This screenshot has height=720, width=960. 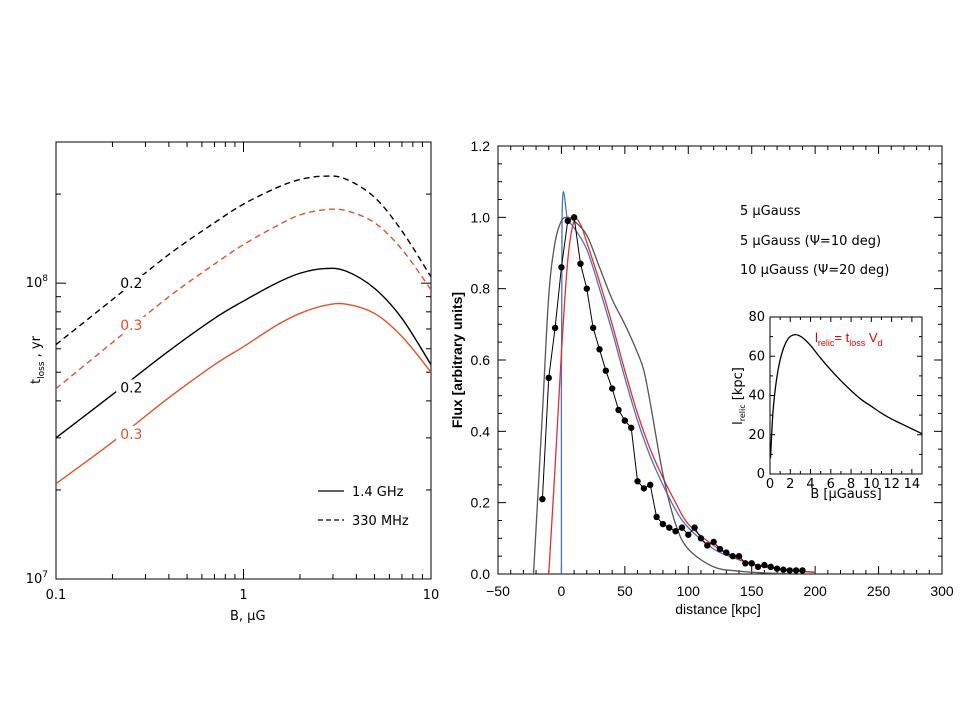 What do you see at coordinates (738, 423) in the screenshot?
I see `inset-y-label-main: l` at bounding box center [738, 423].